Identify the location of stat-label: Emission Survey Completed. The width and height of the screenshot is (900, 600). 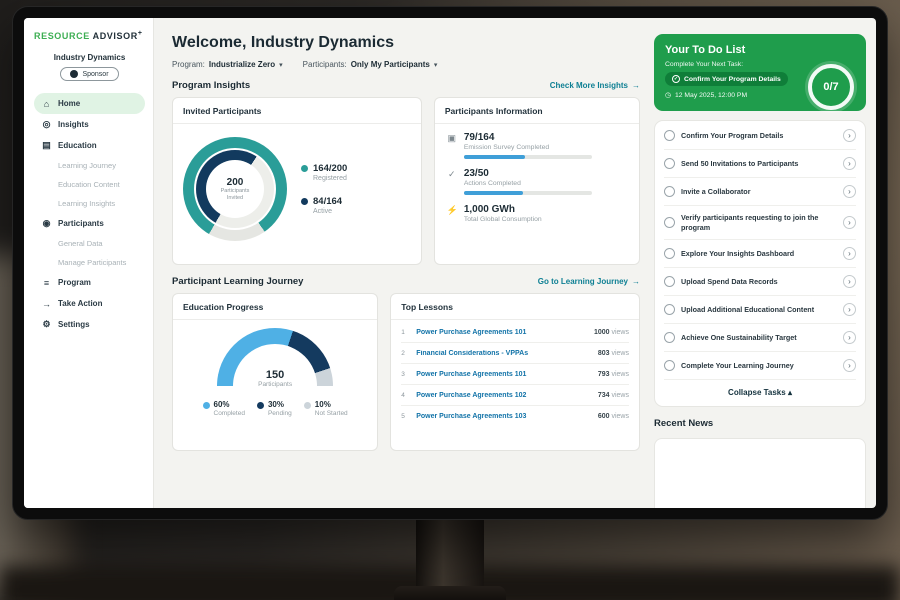
(506, 147).